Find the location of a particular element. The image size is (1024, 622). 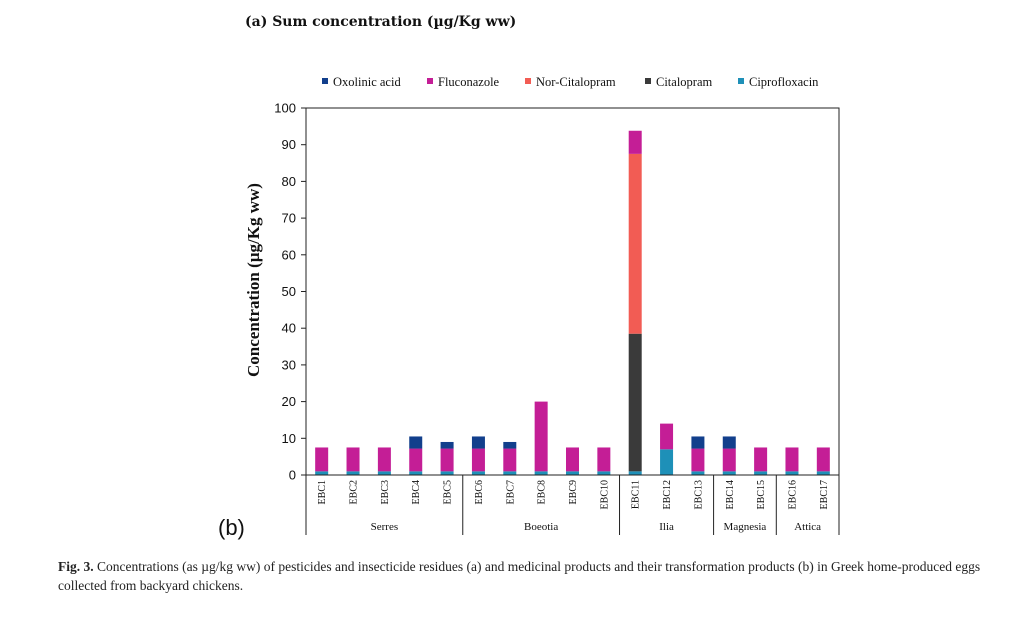

x-tick-label: EBC3 is located at coordinates (385, 492).